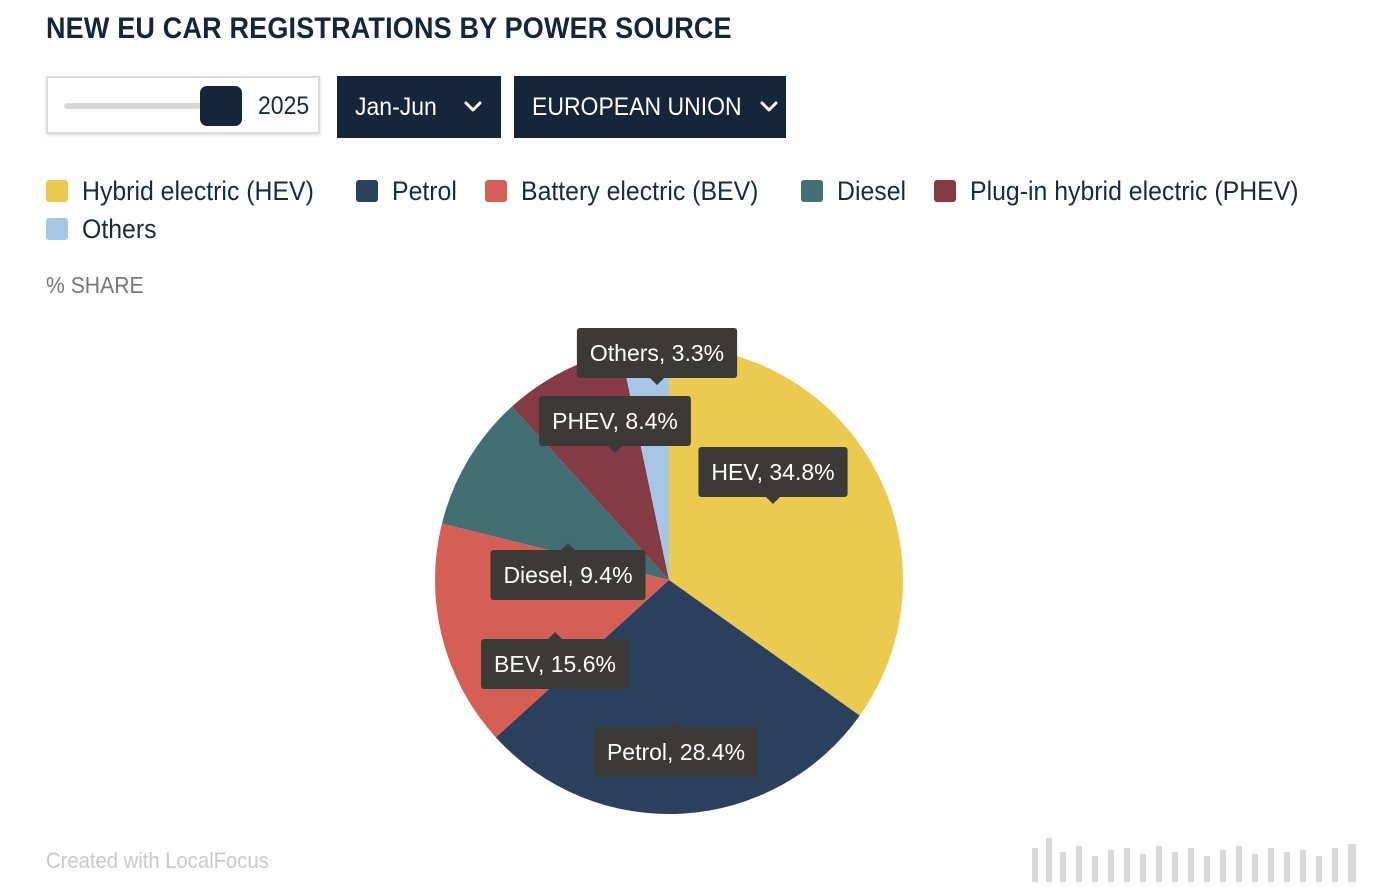  I want to click on pie-slice-hev, so click(786, 531).